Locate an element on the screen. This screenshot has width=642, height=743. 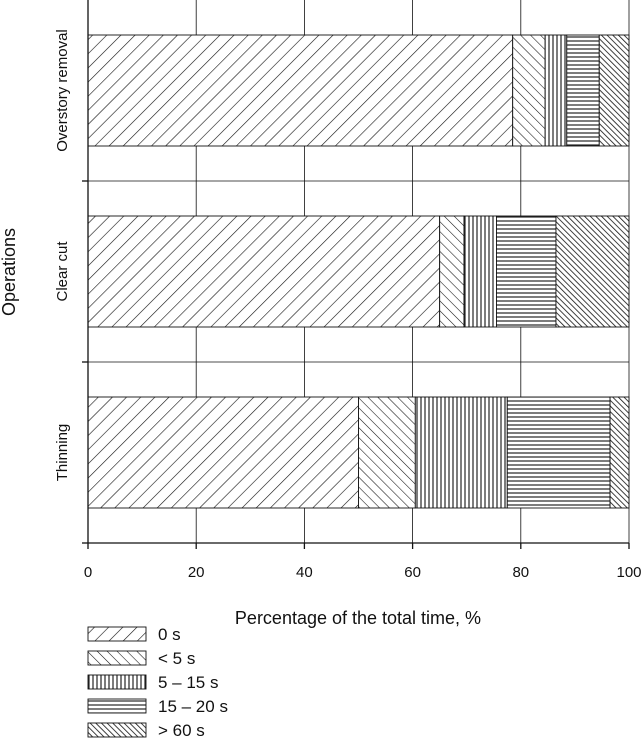
legend-label: 15 – 20 s is located at coordinates (193, 706).